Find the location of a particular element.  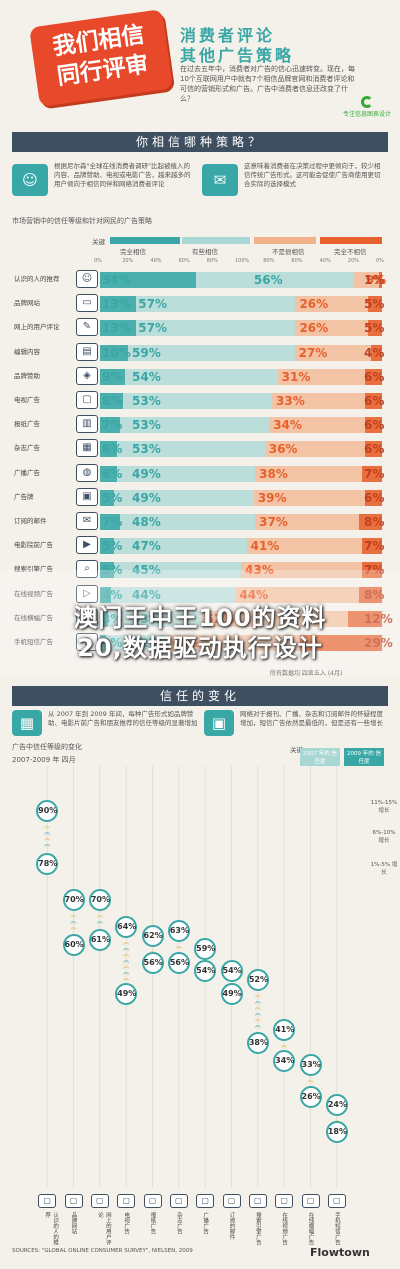

value-bubble: 38% is located at coordinates (257, 1042).